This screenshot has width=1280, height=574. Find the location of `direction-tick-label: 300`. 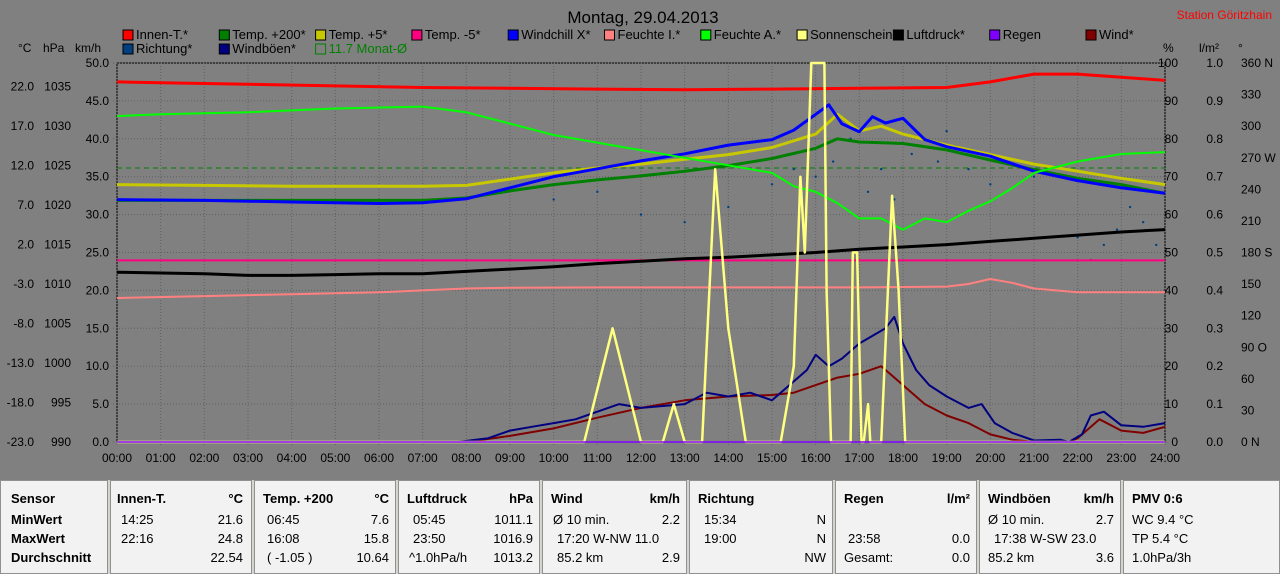

direction-tick-label: 300 is located at coordinates (1251, 126).